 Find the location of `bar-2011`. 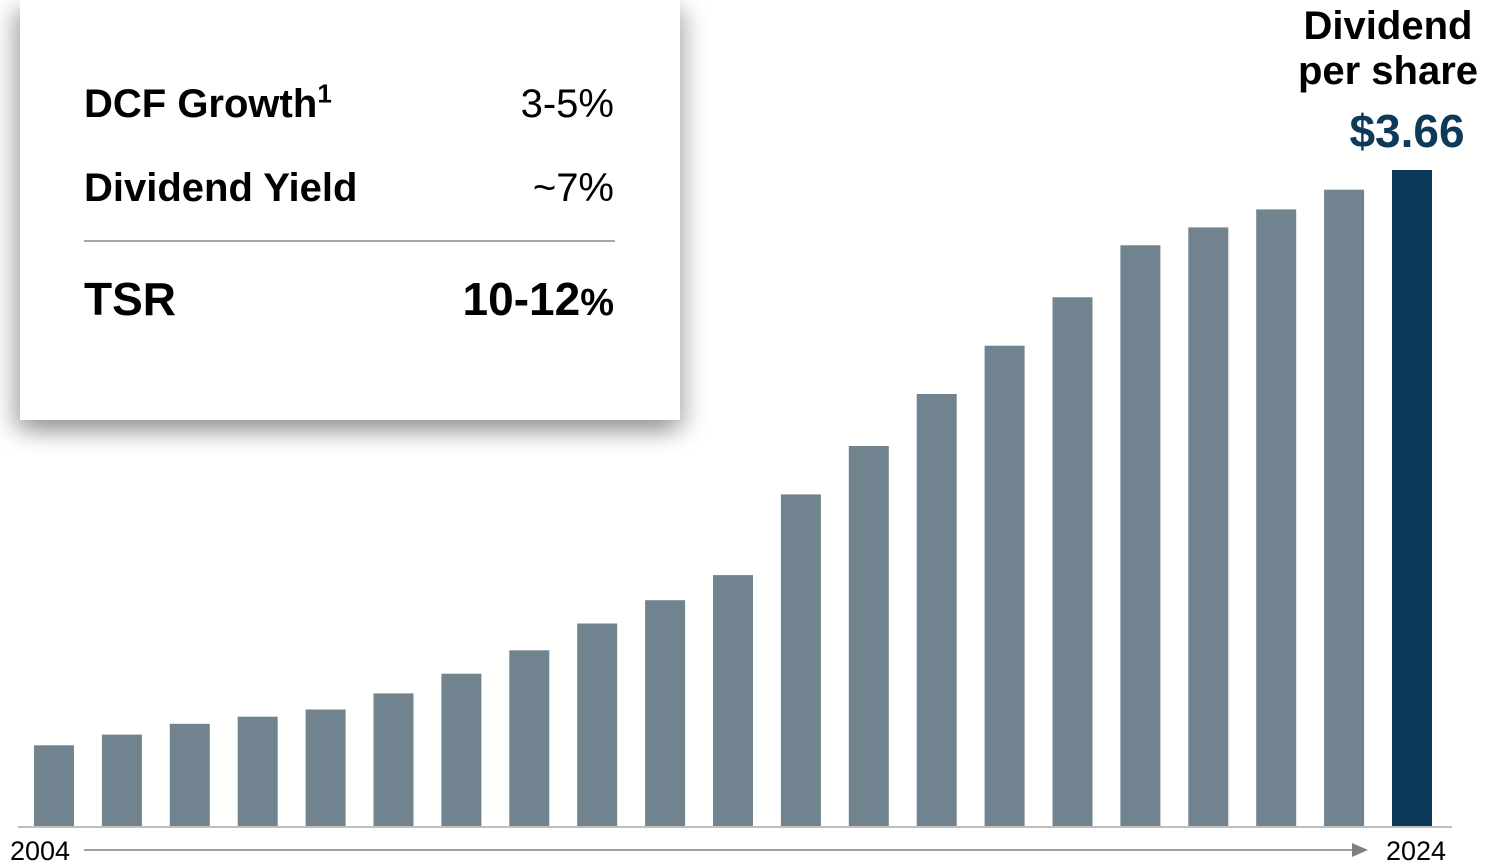

bar-2011 is located at coordinates (529, 738).